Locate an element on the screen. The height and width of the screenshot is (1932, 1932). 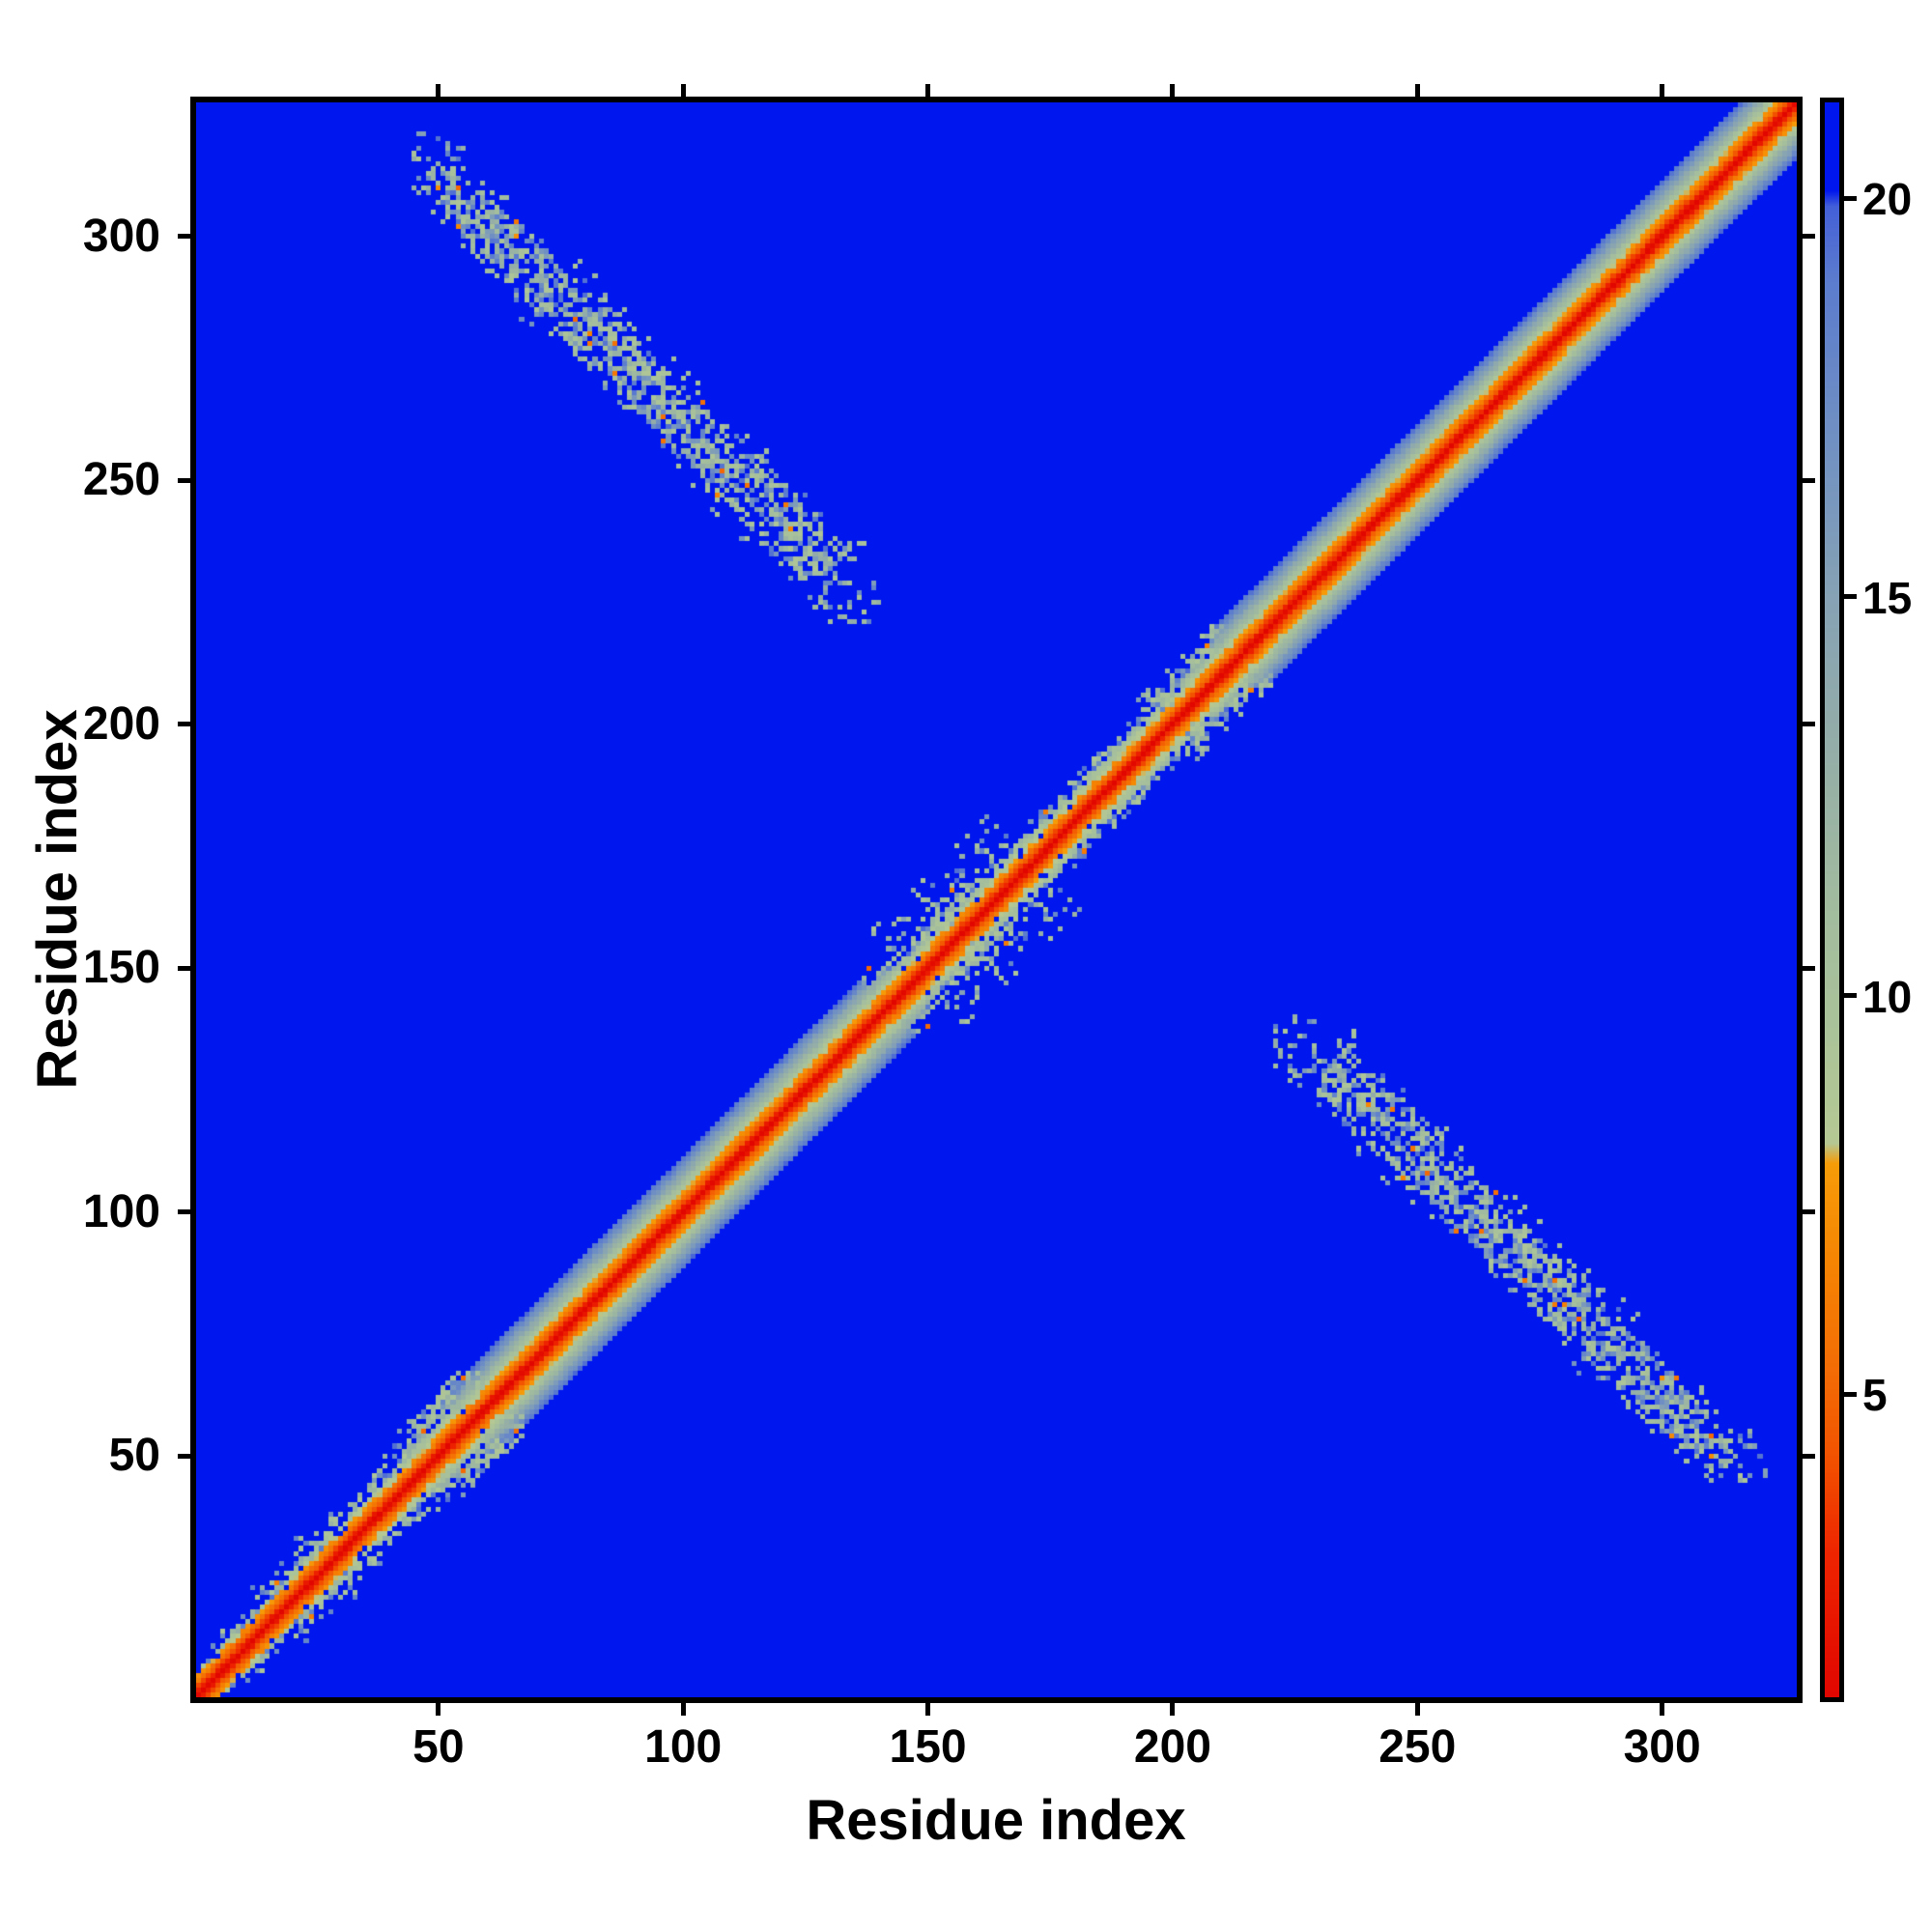
colorbar-canvas is located at coordinates (1832, 899).